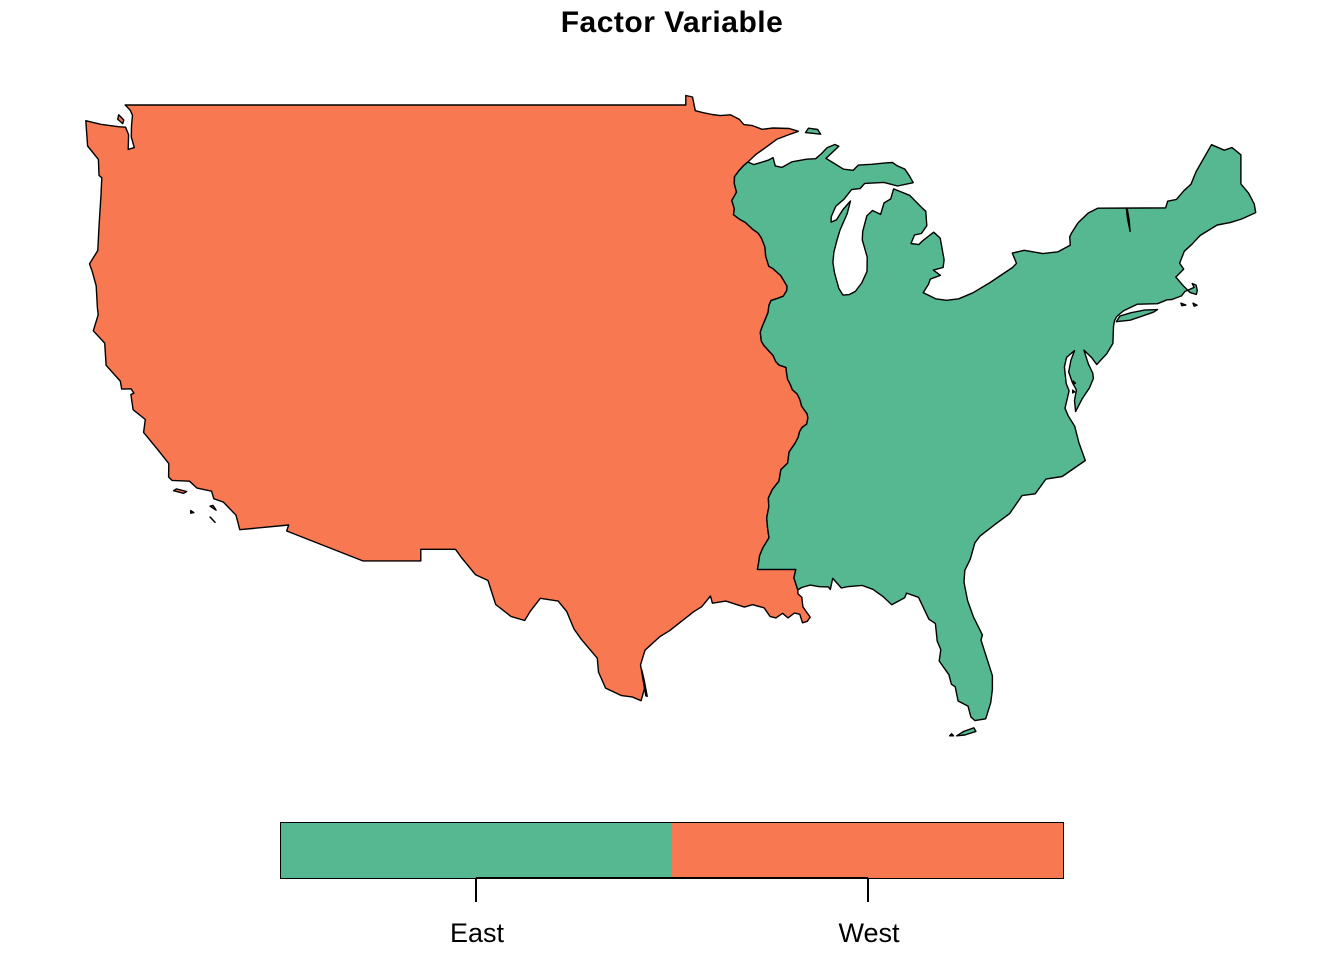 The width and height of the screenshot is (1344, 960). I want to click on florida-keys, so click(966, 732).